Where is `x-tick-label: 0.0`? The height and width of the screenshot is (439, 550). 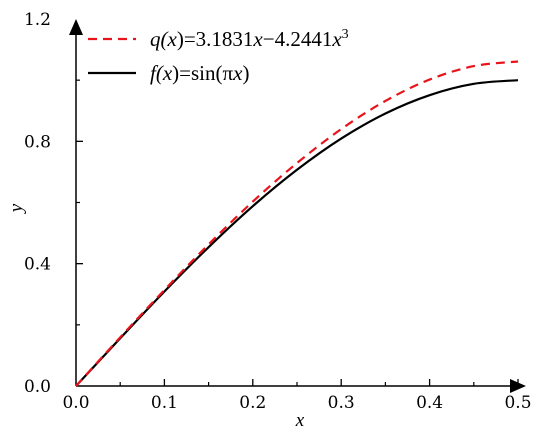
x-tick-label: 0.0 is located at coordinates (75, 403).